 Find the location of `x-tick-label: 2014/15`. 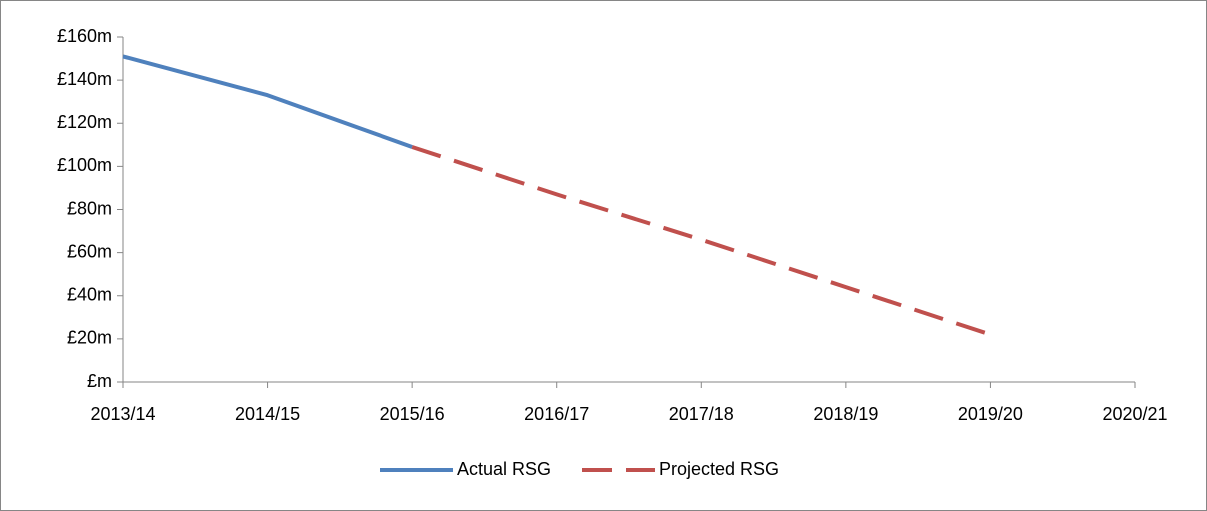

x-tick-label: 2014/15 is located at coordinates (267, 414).